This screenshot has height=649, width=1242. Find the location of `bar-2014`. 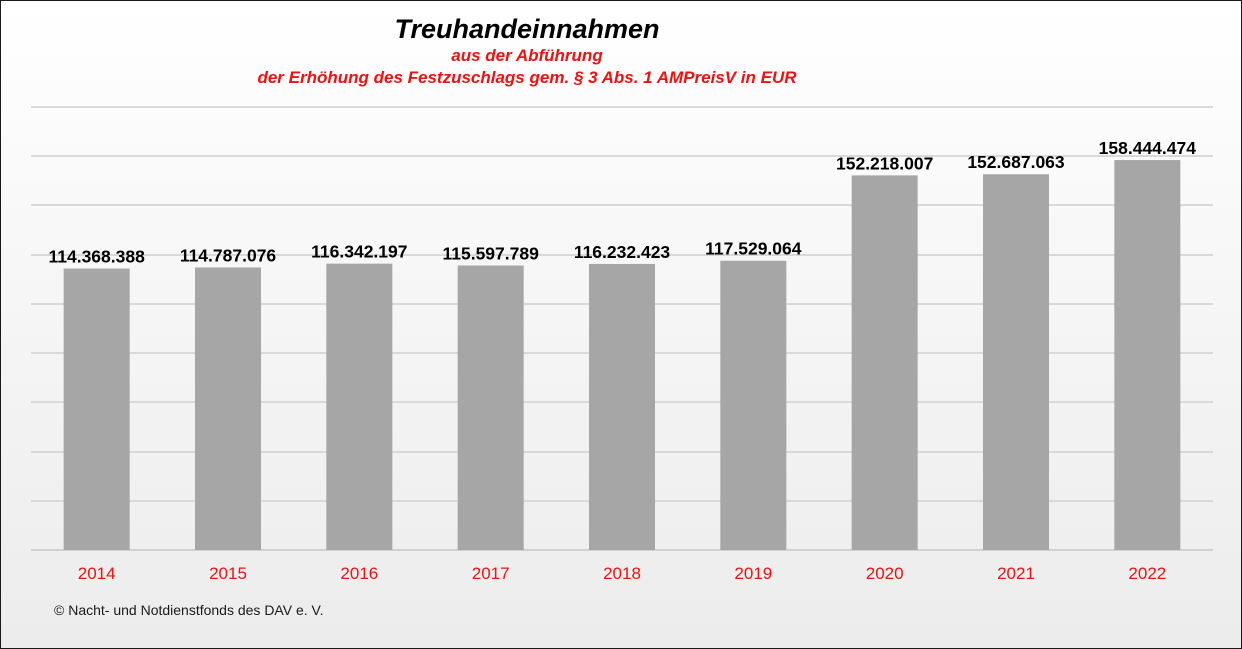

bar-2014 is located at coordinates (96, 409).